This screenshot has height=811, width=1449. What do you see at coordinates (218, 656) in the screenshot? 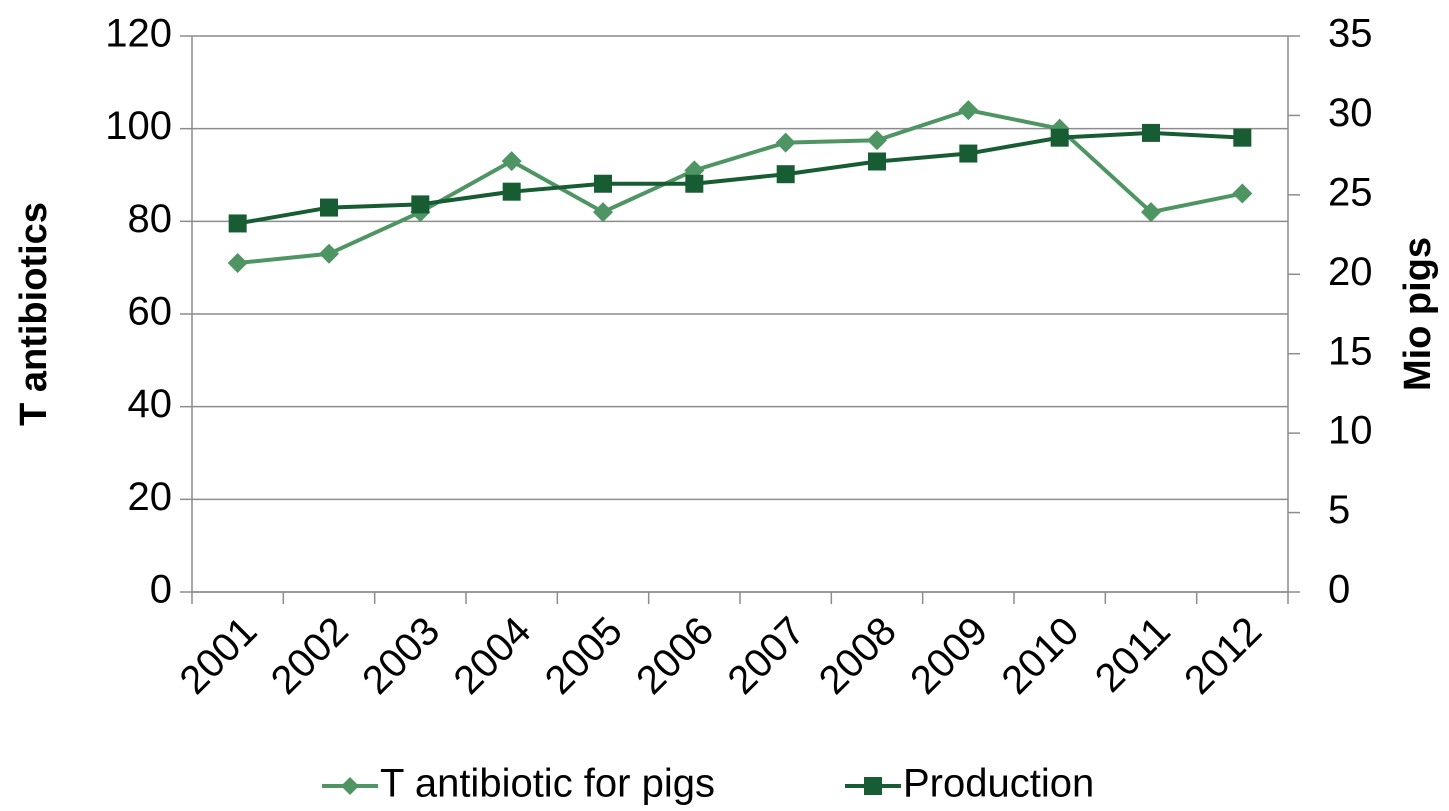
I see `x-tick-label: 2001` at bounding box center [218, 656].